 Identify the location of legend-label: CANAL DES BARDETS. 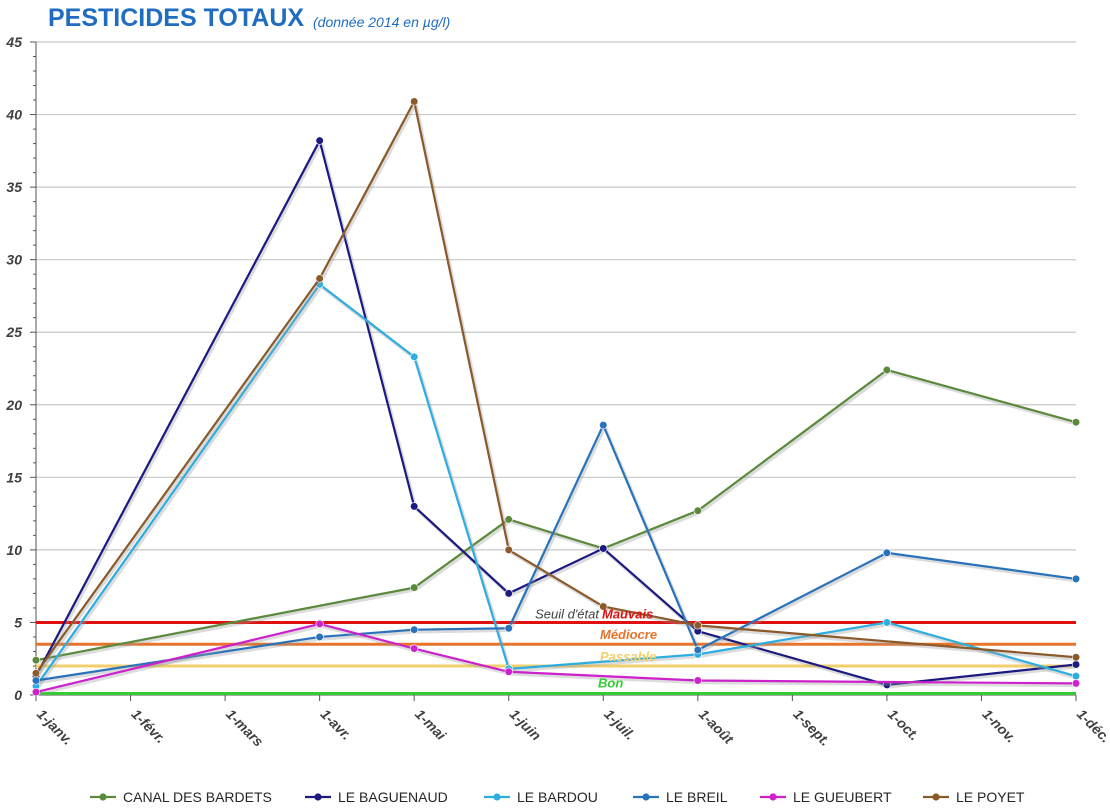
(197, 797).